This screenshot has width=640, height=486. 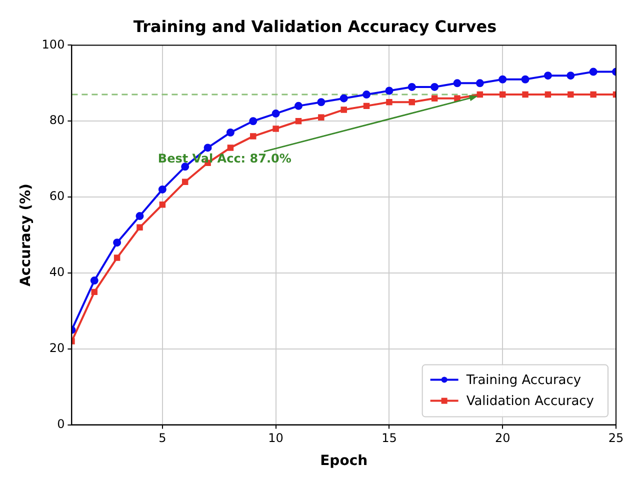 I want to click on x-tick-label: 25, so click(x=616, y=438).